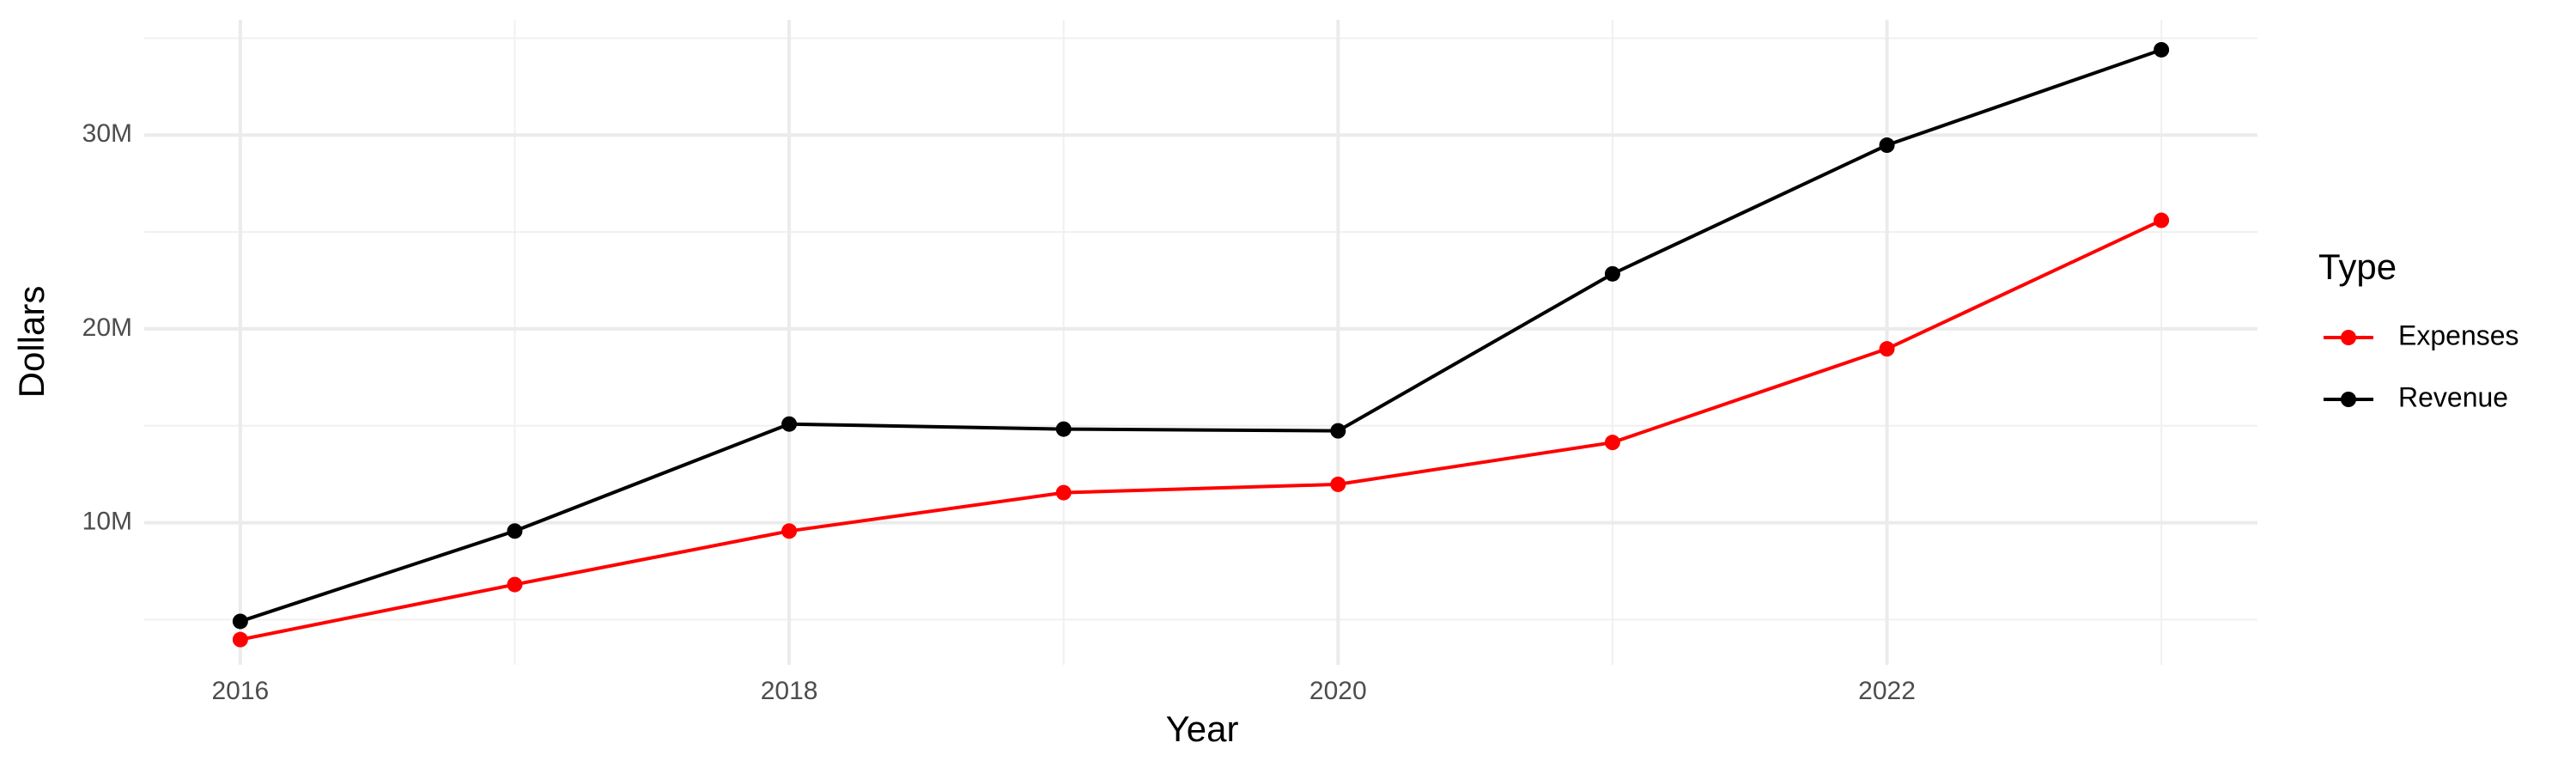  What do you see at coordinates (32, 342) in the screenshot?
I see `y-axis-title: Dollars` at bounding box center [32, 342].